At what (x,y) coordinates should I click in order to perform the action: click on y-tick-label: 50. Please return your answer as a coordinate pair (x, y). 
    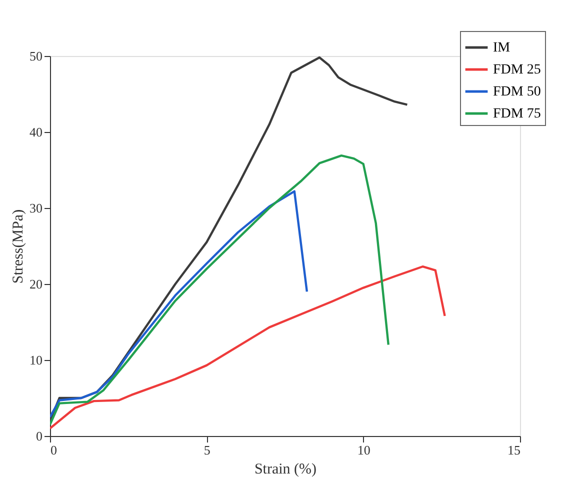
    Looking at the image, I should click on (36, 56).